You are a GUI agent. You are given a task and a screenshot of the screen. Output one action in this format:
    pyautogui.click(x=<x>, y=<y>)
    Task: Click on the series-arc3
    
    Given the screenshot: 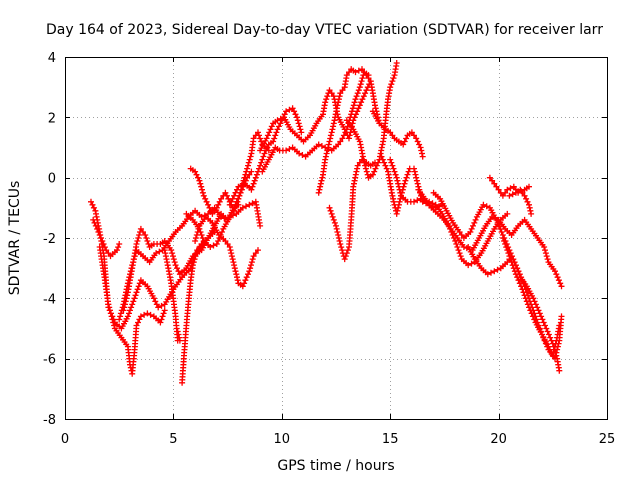 What is the action you would take?
    pyautogui.click(x=132, y=310)
    